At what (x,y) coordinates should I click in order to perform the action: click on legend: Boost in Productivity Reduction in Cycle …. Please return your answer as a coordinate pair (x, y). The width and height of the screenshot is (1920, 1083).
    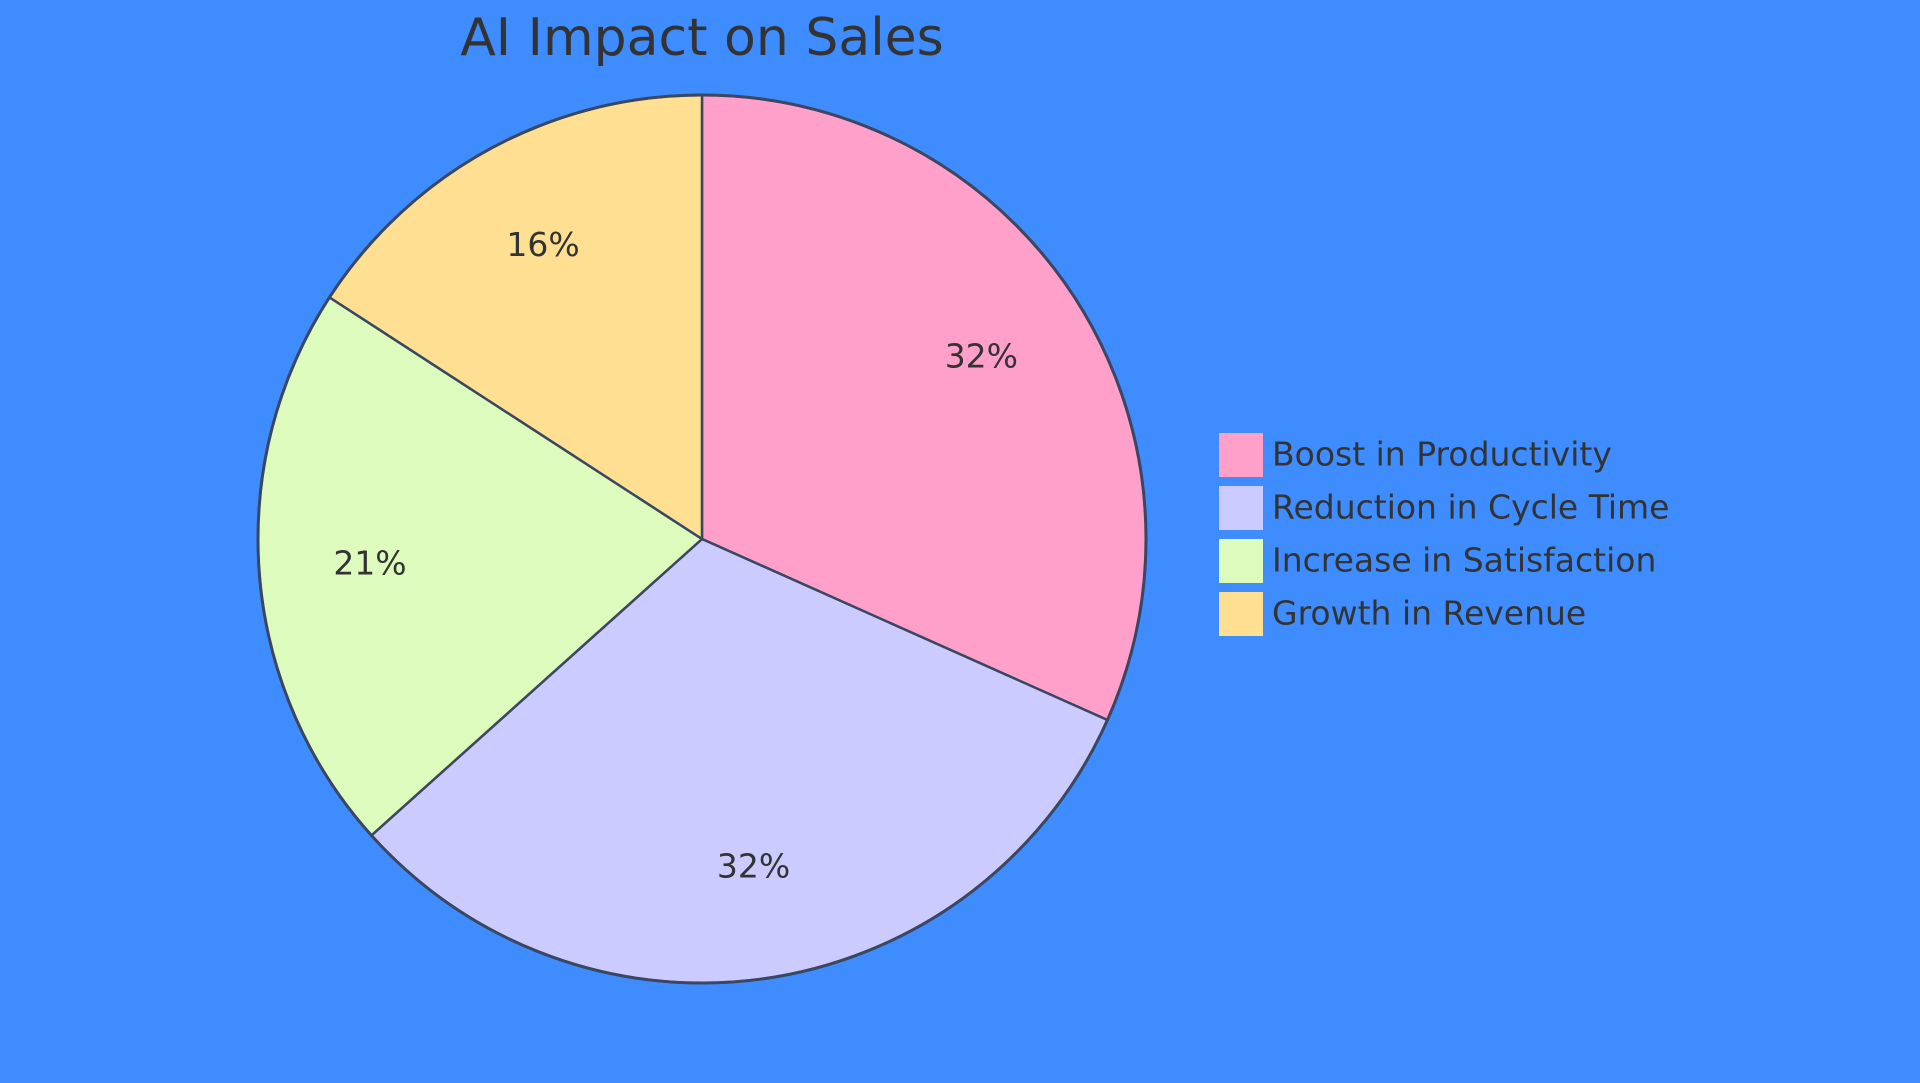
    Looking at the image, I should click on (1443, 534).